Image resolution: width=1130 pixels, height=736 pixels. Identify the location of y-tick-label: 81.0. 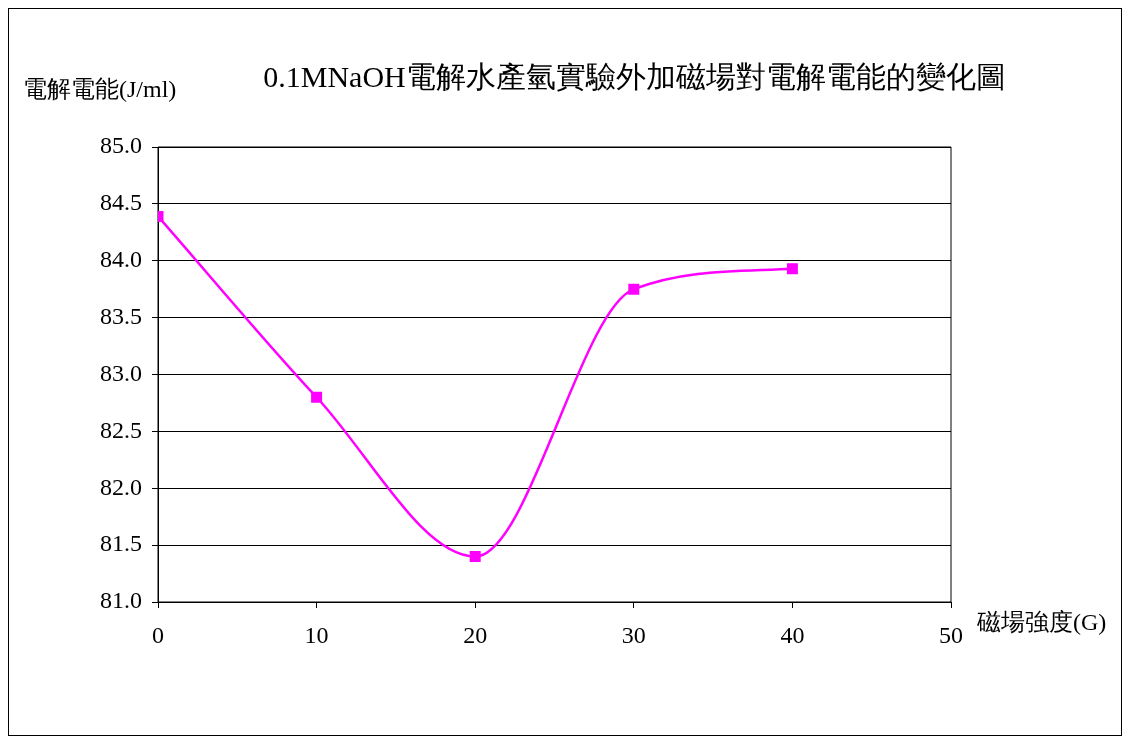
(121, 600).